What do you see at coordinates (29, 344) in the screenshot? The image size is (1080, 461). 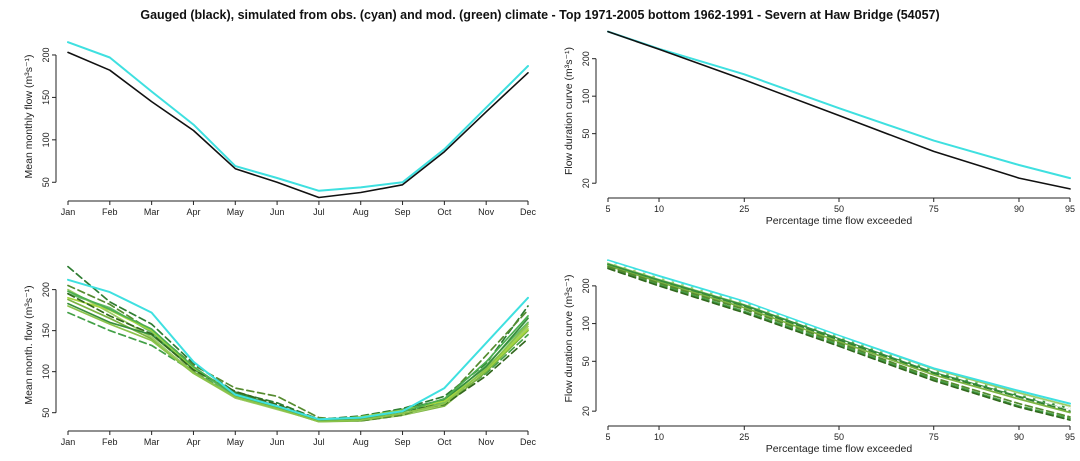 I see `y-axis-label: Mean month. flow (m³s⁻¹)` at bounding box center [29, 344].